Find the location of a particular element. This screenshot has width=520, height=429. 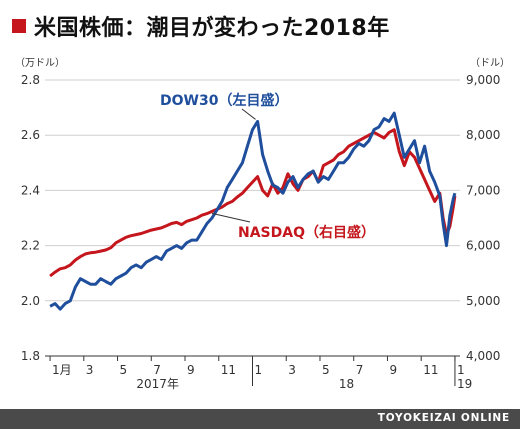

nasdaq-label: NASDAQ（右目盛） is located at coordinates (306, 232).